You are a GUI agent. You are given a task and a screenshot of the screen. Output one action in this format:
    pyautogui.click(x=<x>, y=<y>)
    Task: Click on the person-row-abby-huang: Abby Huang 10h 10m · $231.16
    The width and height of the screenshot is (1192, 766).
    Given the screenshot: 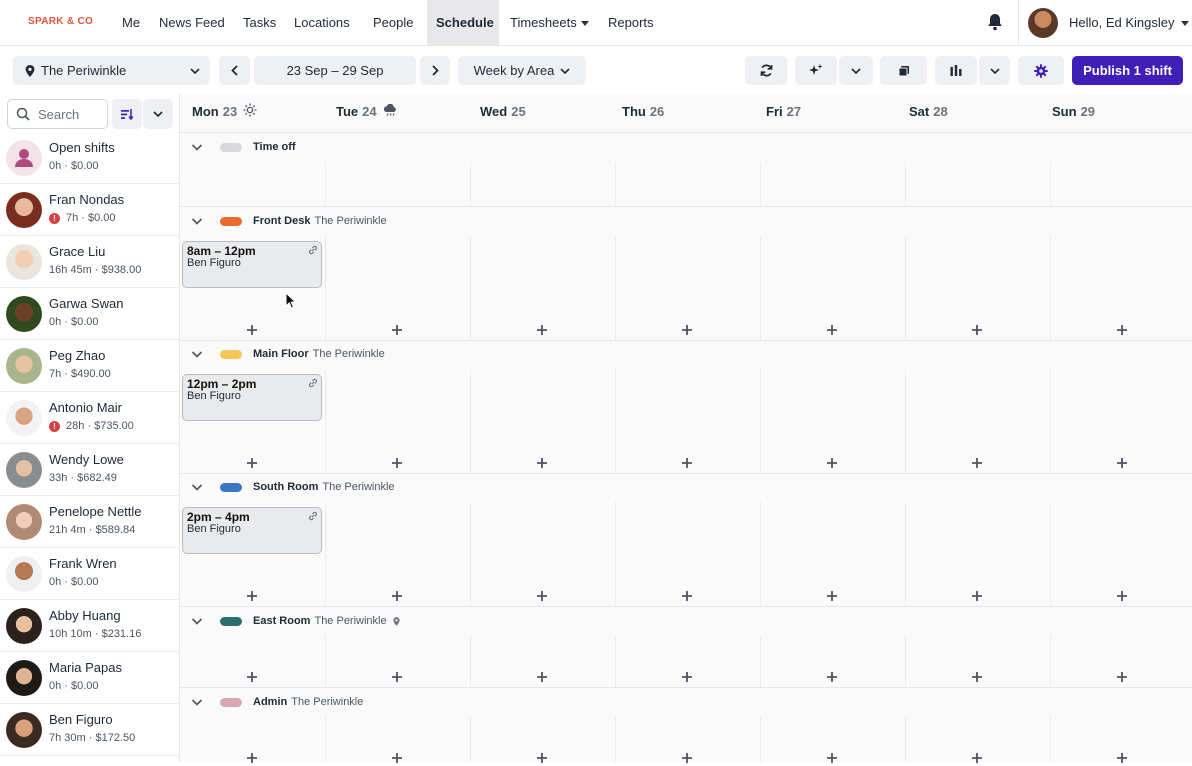 What is the action you would take?
    pyautogui.click(x=90, y=626)
    